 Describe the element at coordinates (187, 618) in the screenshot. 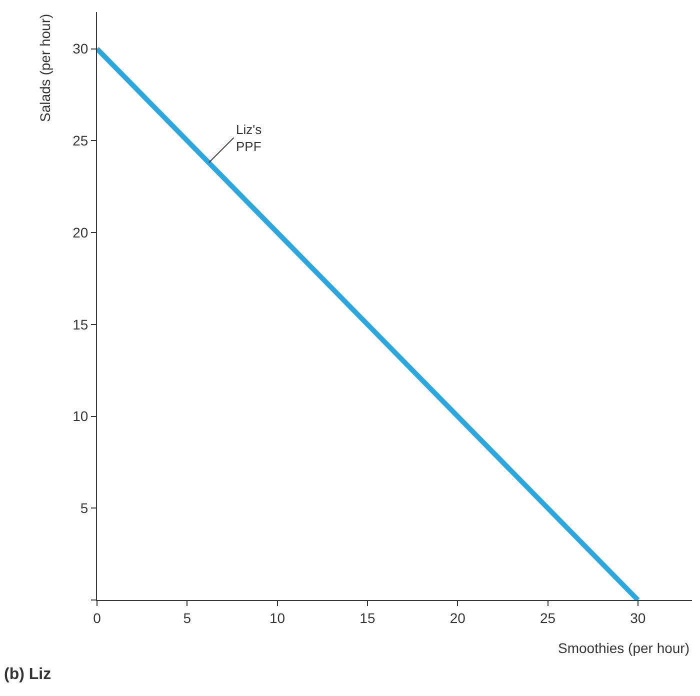

I see `x-tick-label: 5` at that location.